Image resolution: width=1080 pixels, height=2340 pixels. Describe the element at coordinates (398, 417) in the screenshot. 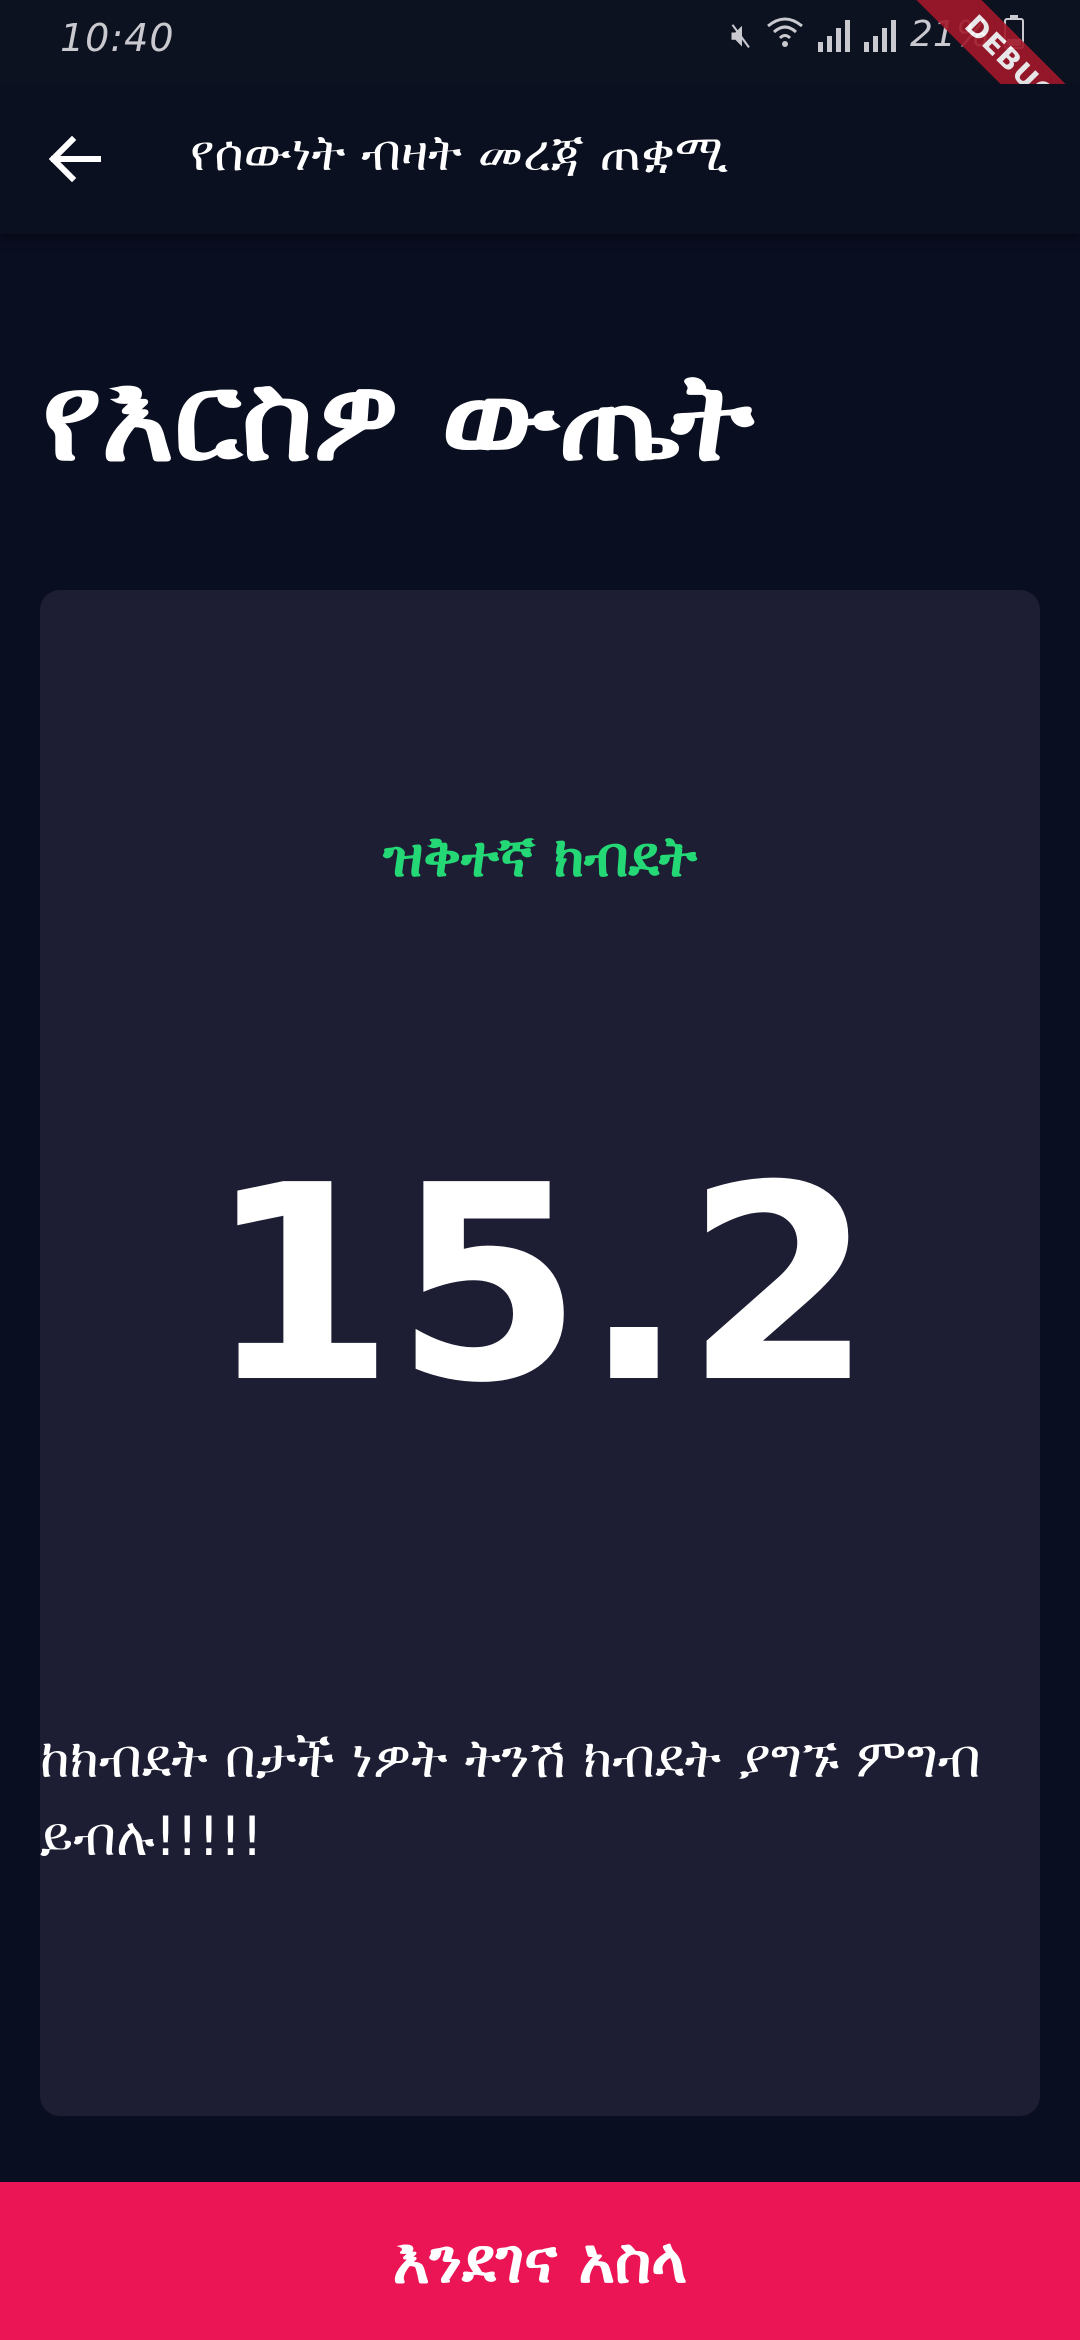

I see `page-heading: የእርስዎ ውጤት` at that location.